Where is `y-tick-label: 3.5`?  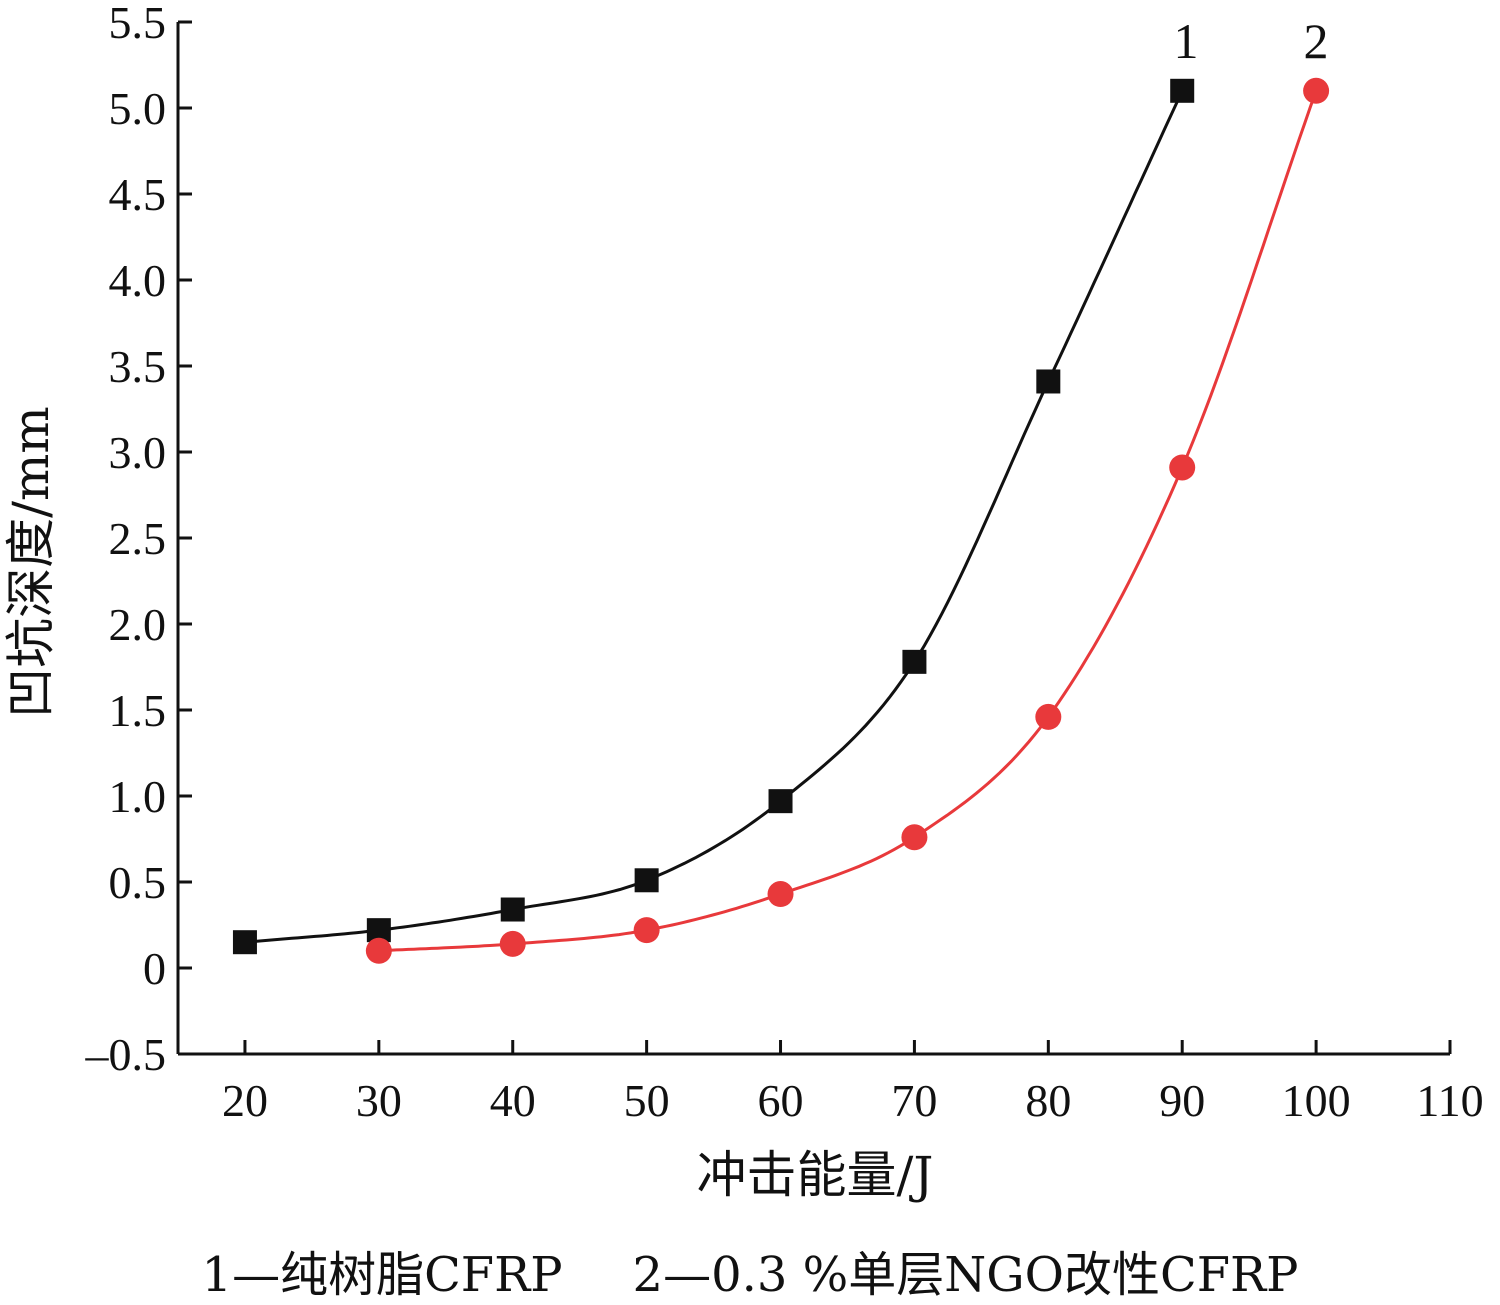
y-tick-label: 3.5 is located at coordinates (138, 366).